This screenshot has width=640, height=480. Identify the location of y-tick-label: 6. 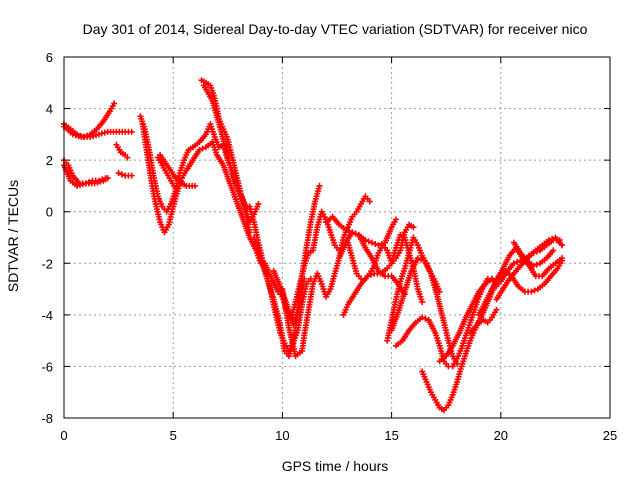
(49, 57).